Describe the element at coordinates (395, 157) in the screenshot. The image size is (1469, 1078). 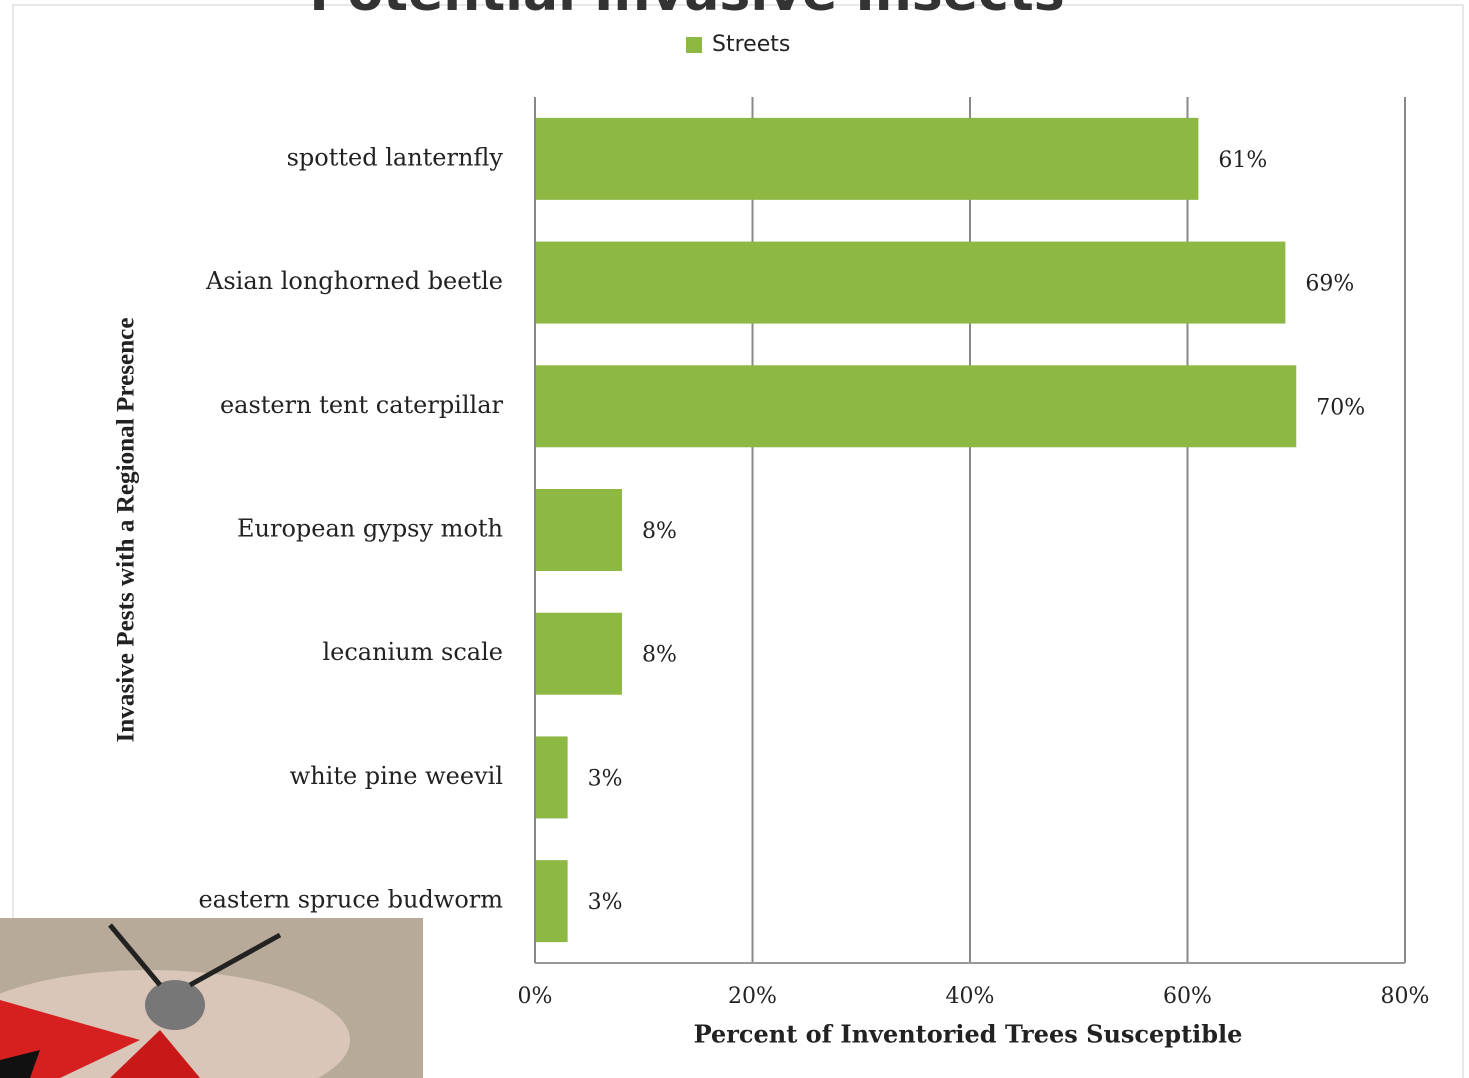
I see `y-tick-label: spotted lanternfly` at that location.